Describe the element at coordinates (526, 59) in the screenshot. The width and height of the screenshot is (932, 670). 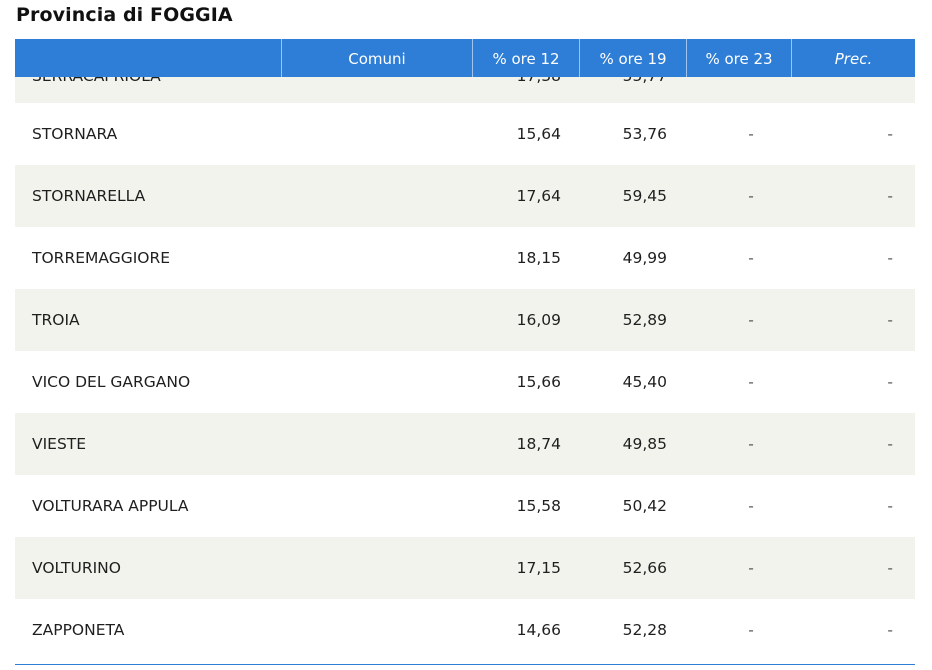
I see `header-ore12: % ore 12` at that location.